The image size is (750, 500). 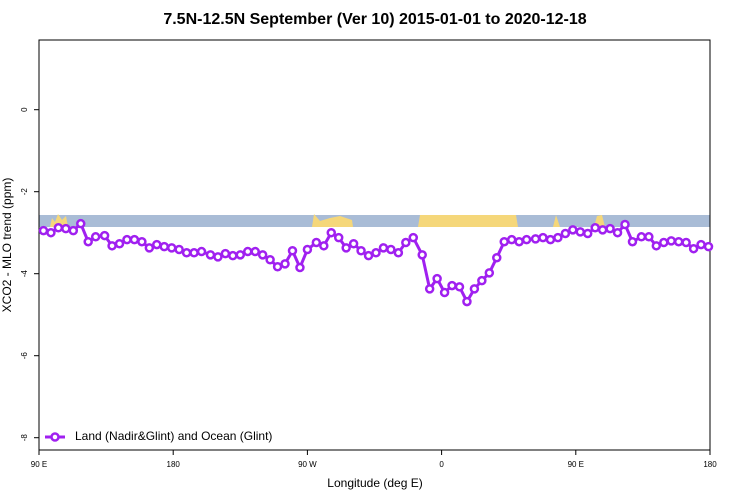 I want to click on land-ocean-strip, so click(x=374, y=220).